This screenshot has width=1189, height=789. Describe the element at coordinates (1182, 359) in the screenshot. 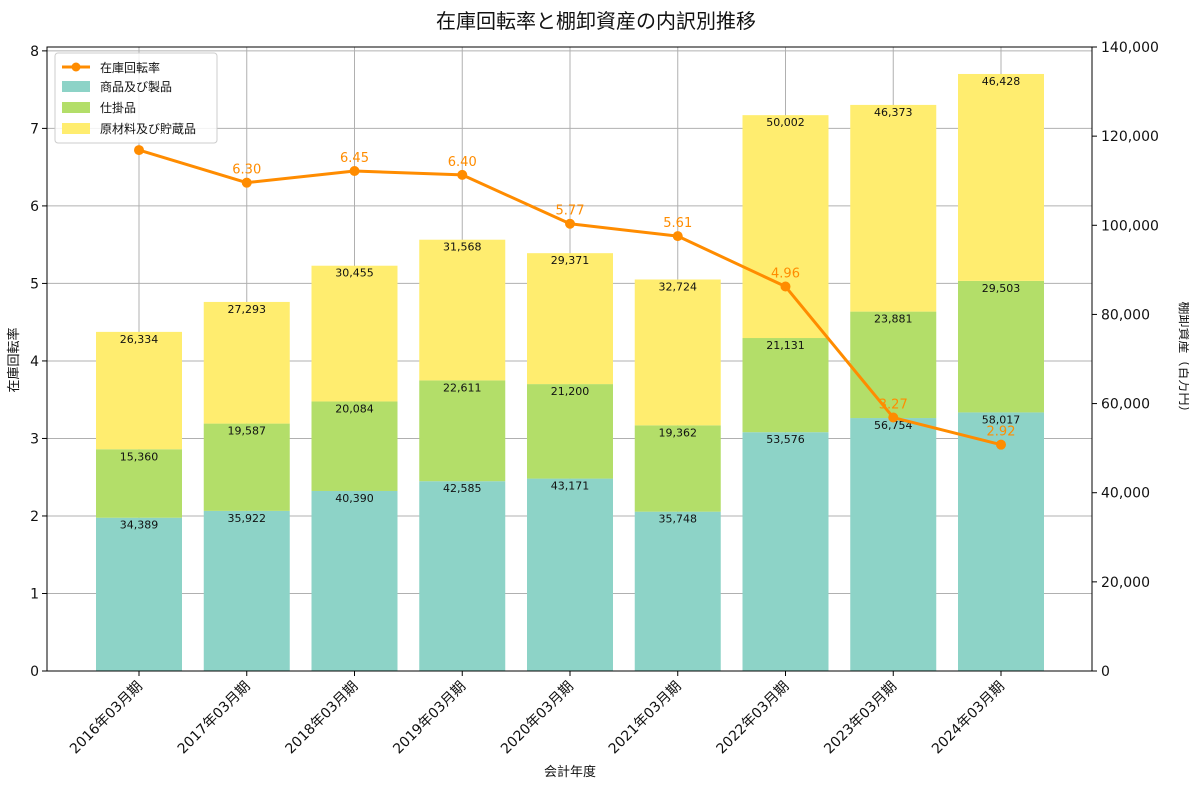

I see `y-axis-label-right: 棚卸資産（百万円）` at that location.